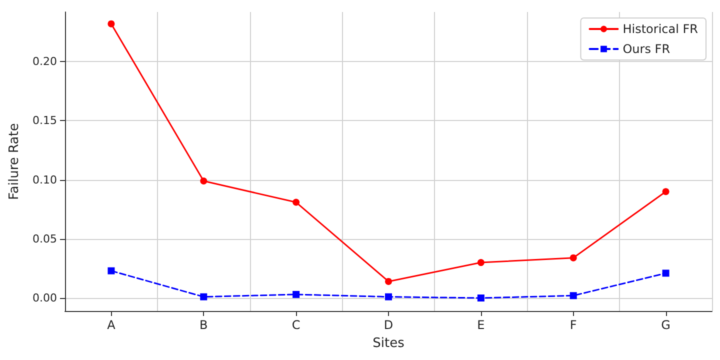 Image resolution: width=720 pixels, height=360 pixels. What do you see at coordinates (44, 179) in the screenshot?
I see `y-tick-label: 0.10` at bounding box center [44, 179].